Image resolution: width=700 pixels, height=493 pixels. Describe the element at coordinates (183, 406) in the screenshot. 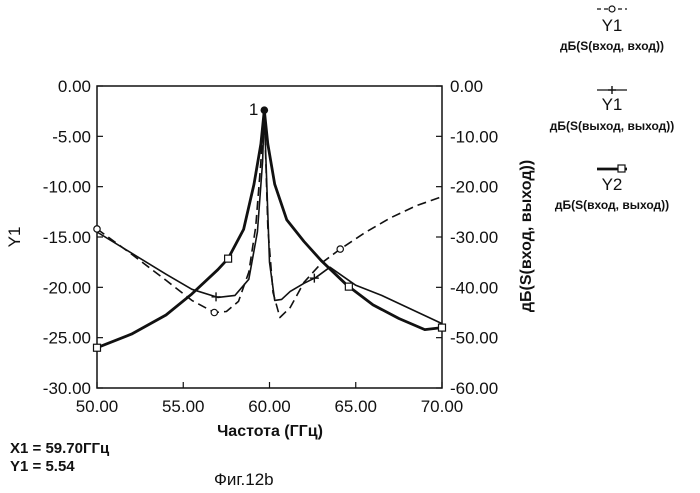

I see `x-tick-label: 55.00` at that location.